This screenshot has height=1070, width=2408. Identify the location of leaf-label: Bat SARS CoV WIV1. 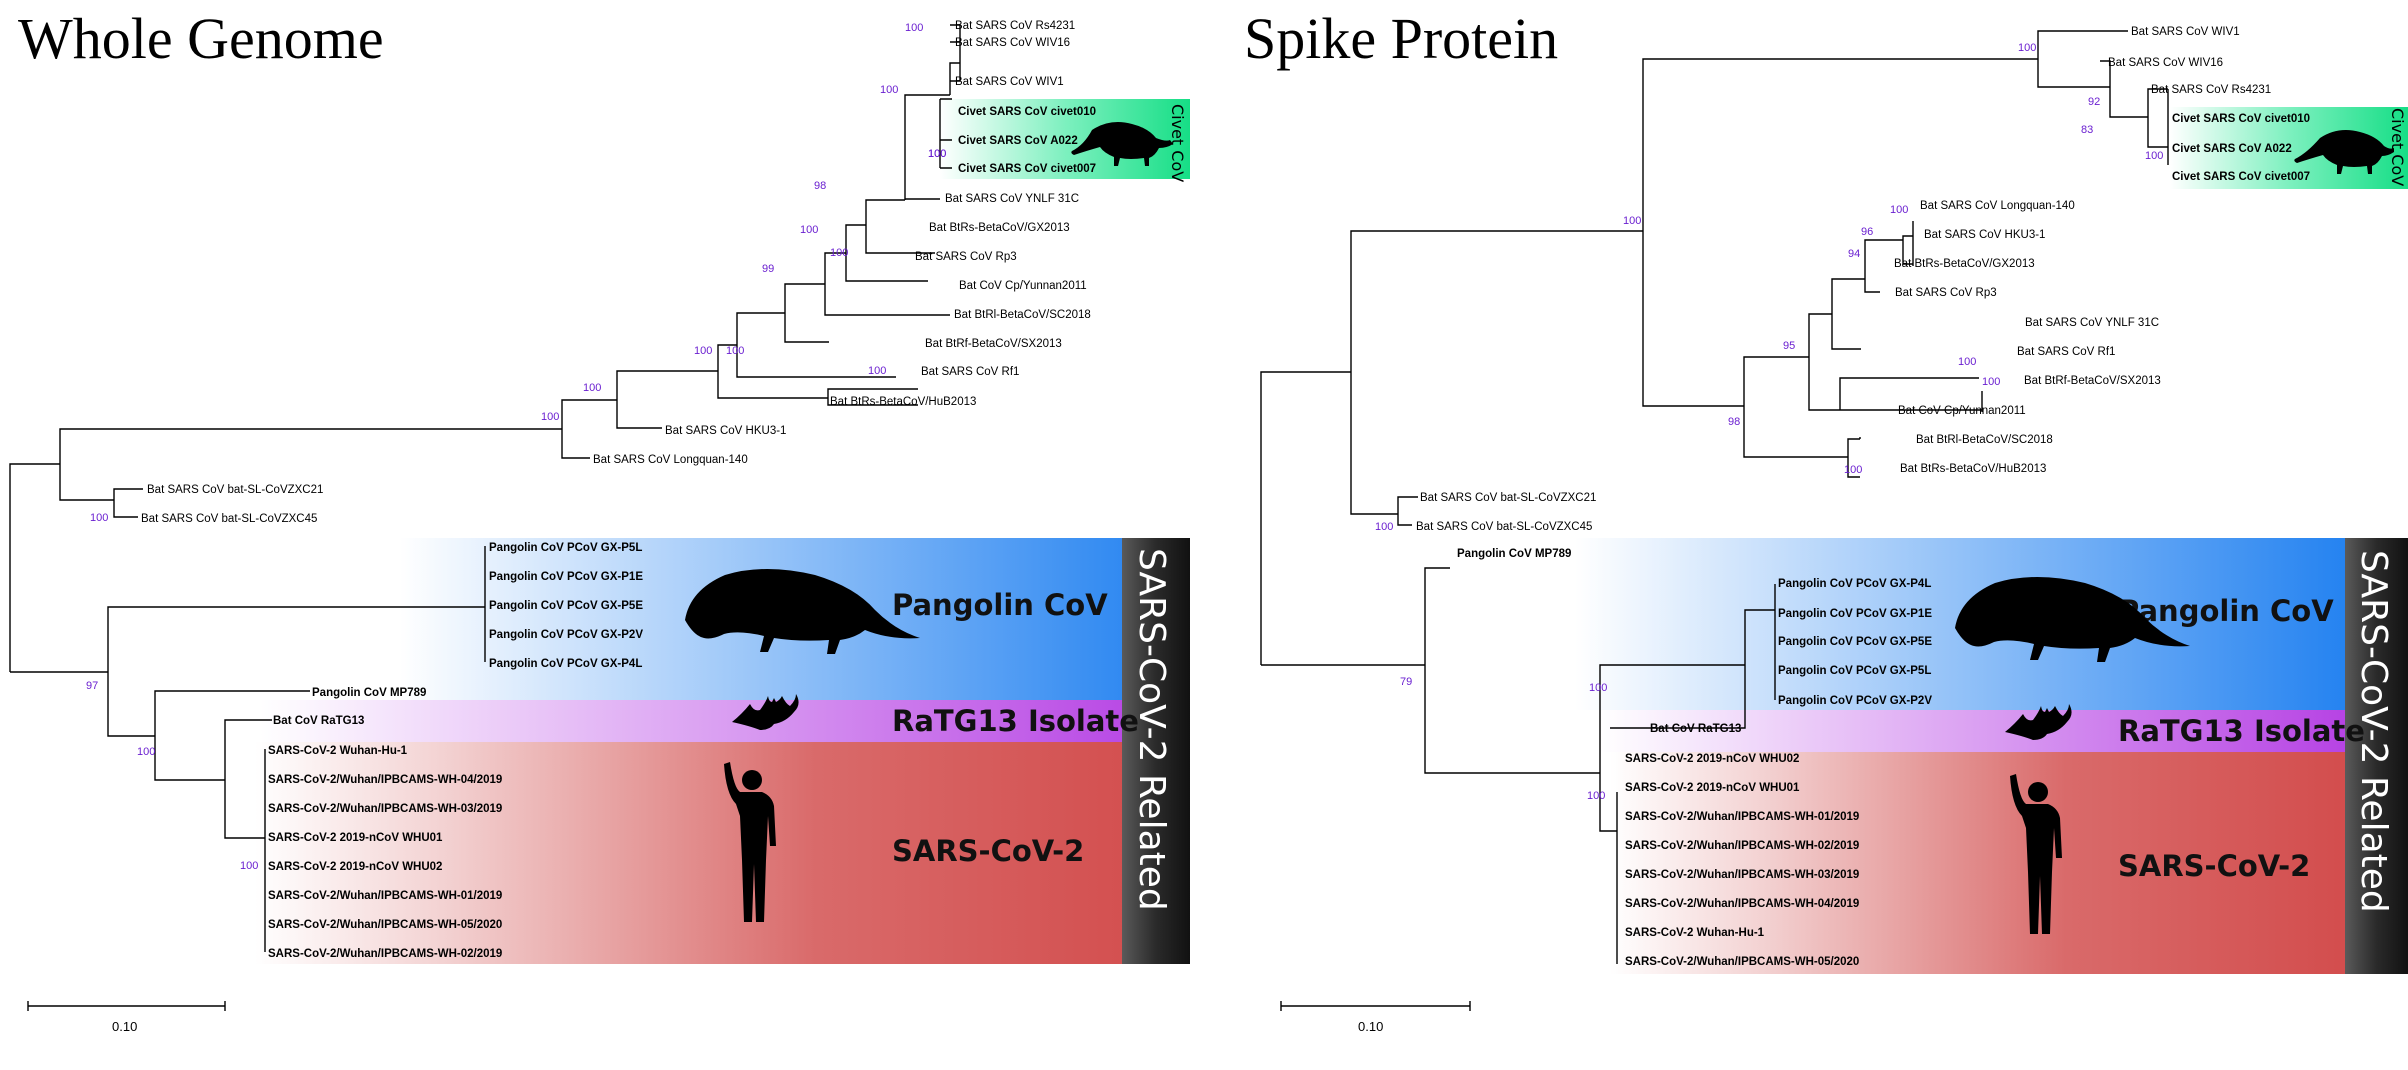
(2185, 32).